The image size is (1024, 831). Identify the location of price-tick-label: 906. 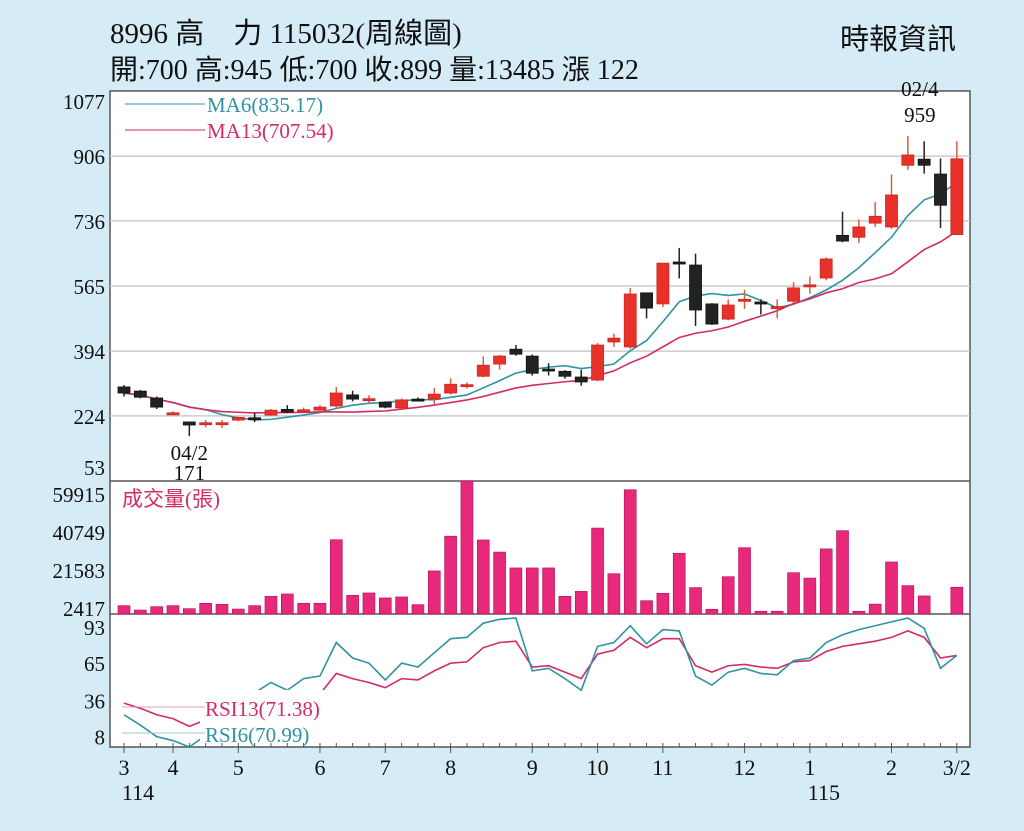
(90, 157).